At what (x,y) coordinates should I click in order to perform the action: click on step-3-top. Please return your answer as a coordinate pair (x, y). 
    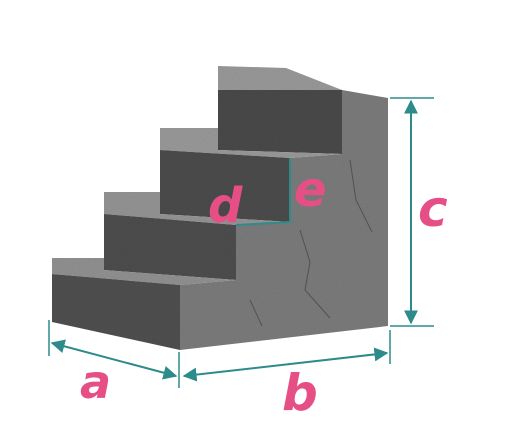
    Looking at the image, I should click on (251, 143).